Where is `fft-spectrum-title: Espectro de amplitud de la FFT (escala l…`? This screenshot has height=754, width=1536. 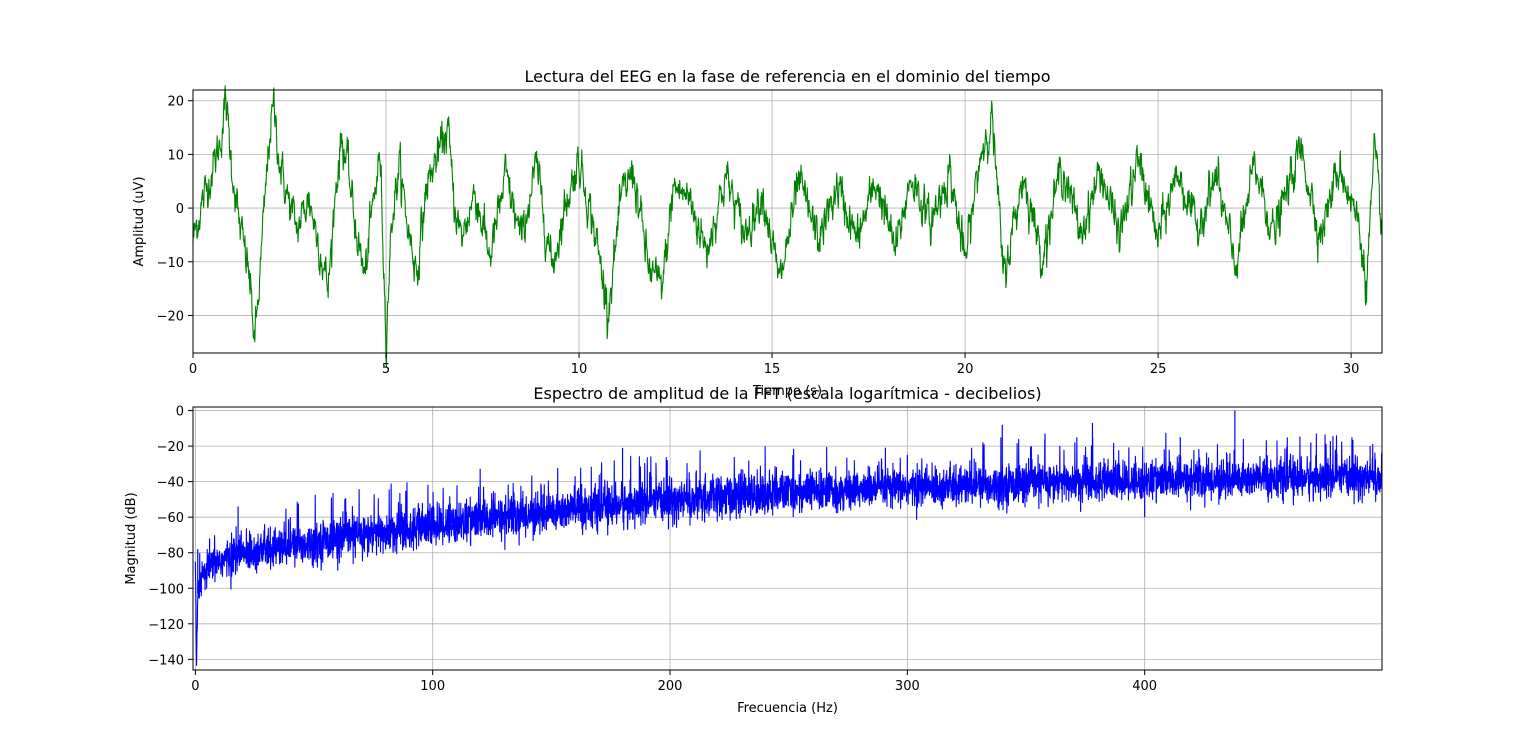
fft-spectrum-title: Espectro de amplitud de la FFT (escala l… is located at coordinates (787, 393).